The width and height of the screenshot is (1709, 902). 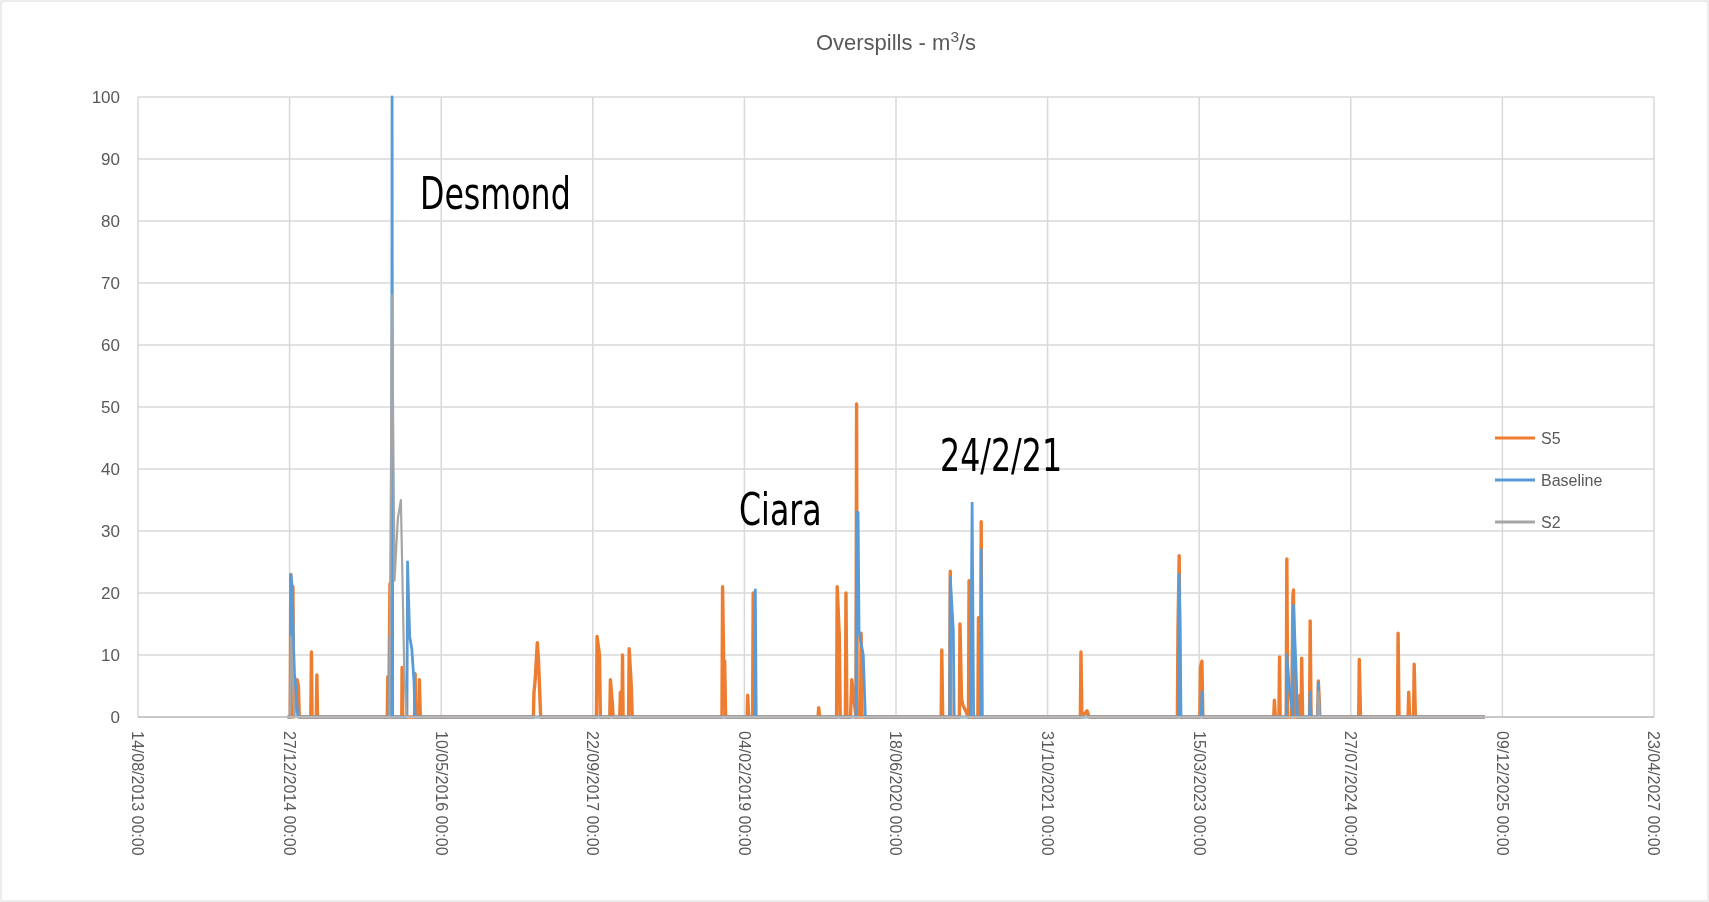 I want to click on x-tick-label: 10/05/2016 00:00, so click(x=441, y=793).